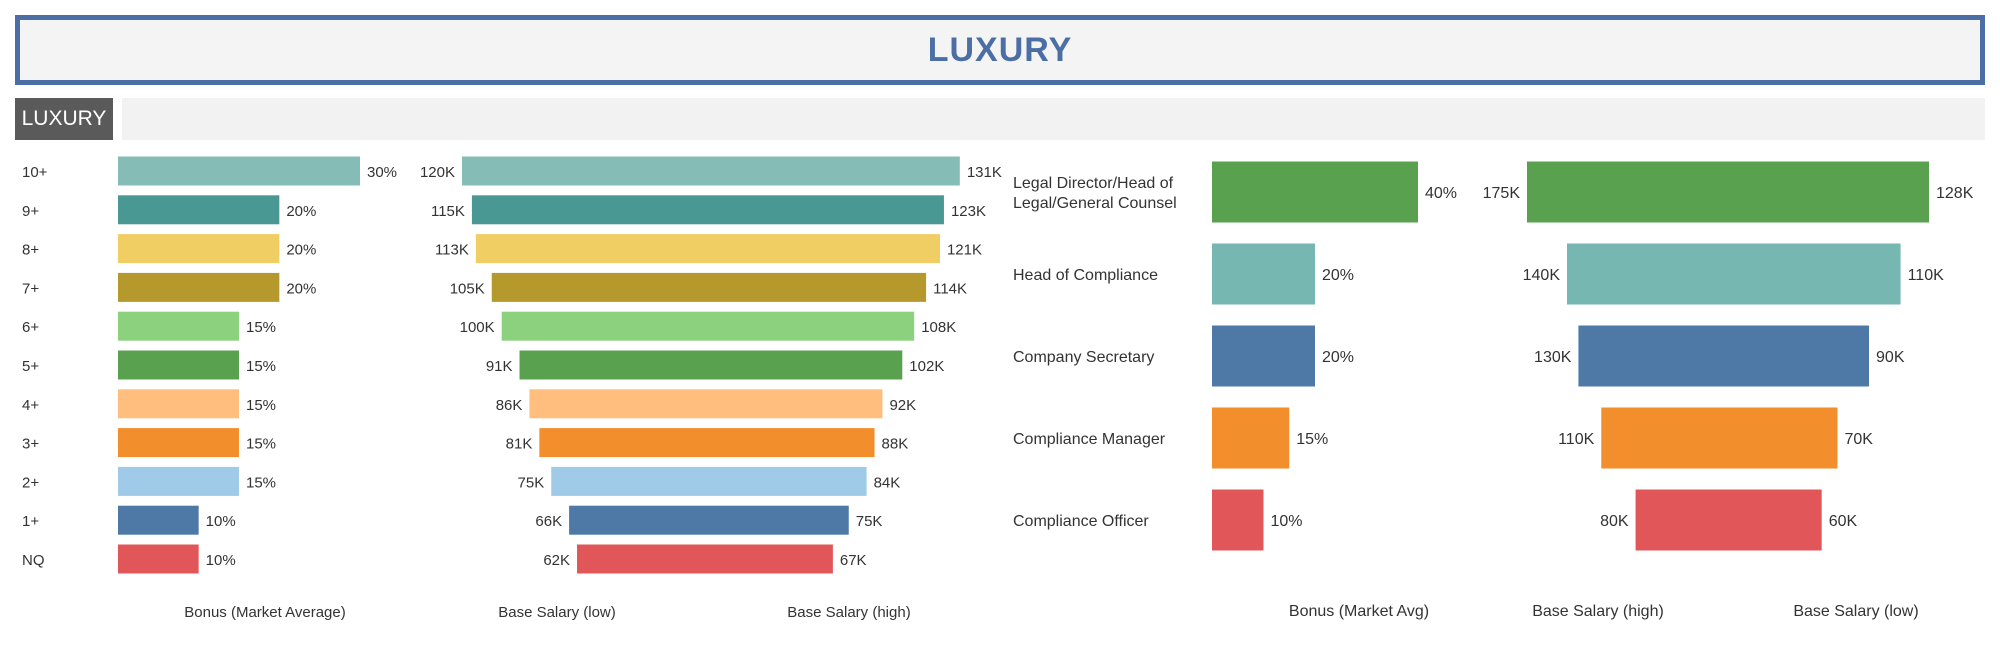  Describe the element at coordinates (1095, 203) in the screenshot. I see `role-label: Legal/General Counsel` at that location.